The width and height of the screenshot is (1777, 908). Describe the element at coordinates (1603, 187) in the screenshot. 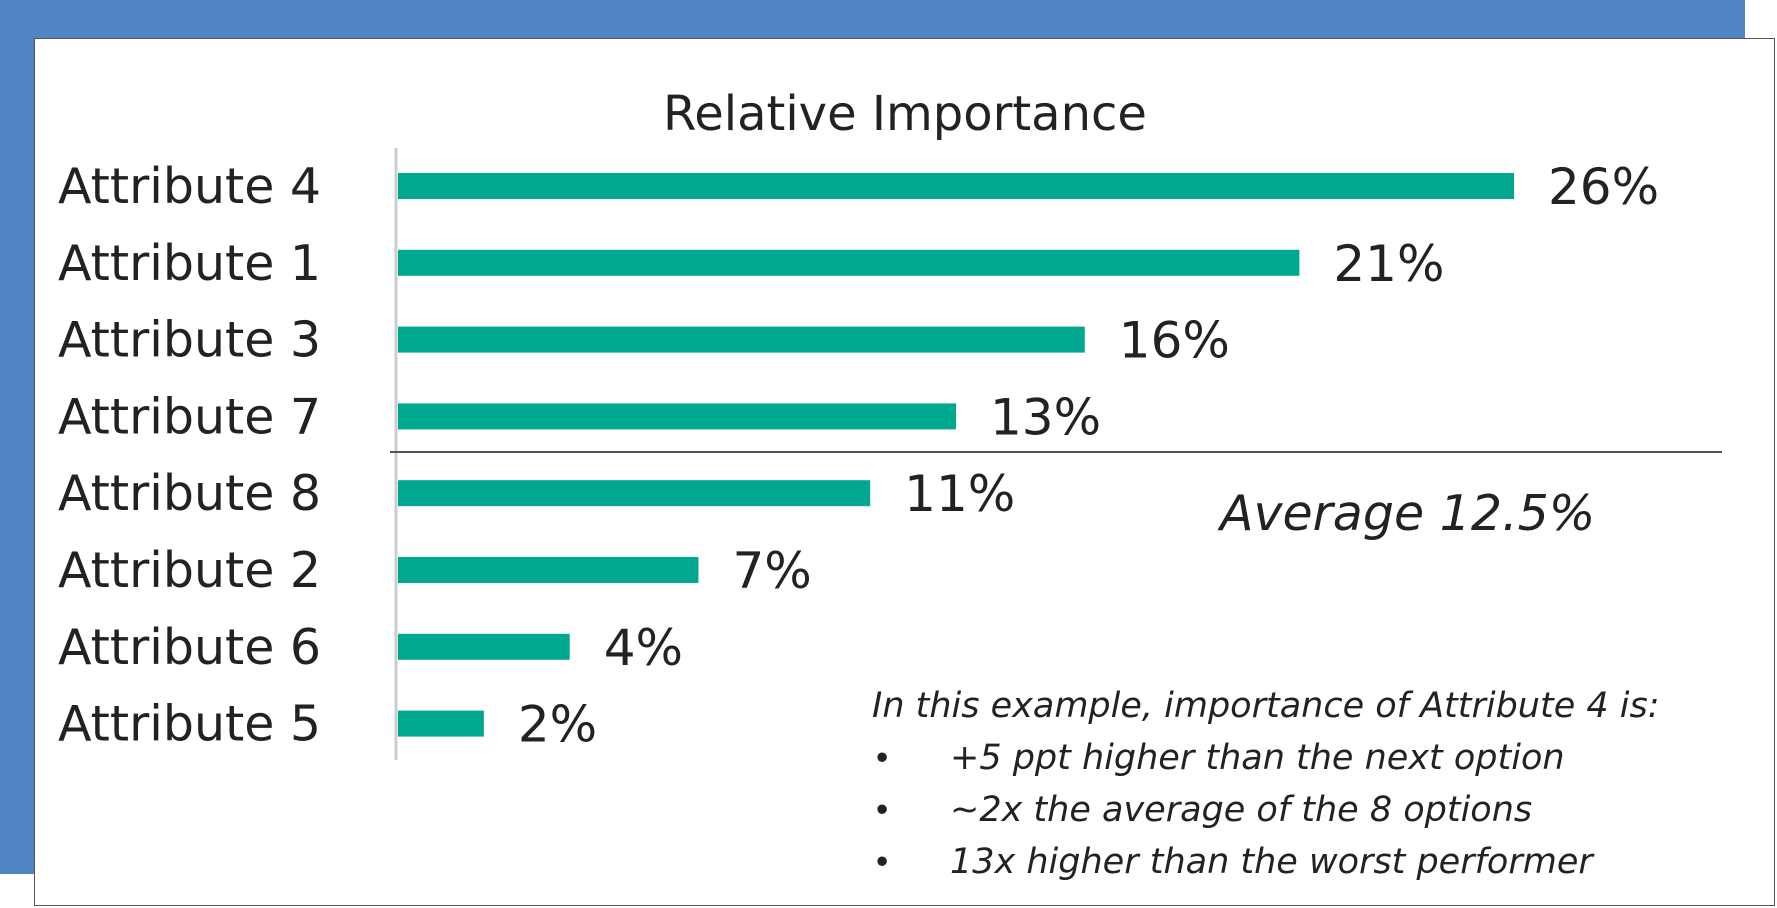

I see `value-label: 26%` at that location.